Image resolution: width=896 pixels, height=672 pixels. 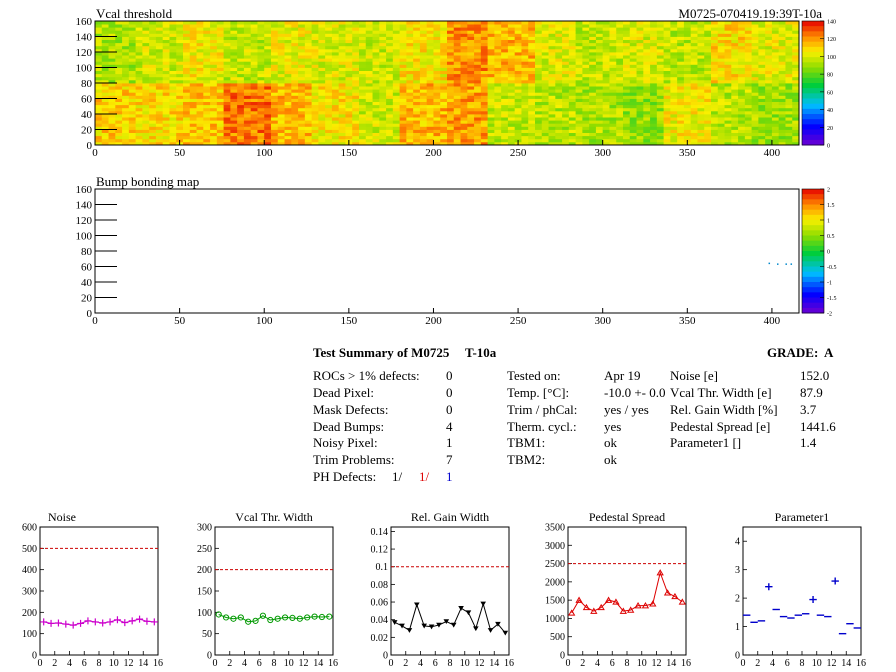 What do you see at coordinates (694, 375) in the screenshot?
I see `stat-label: Noise [e]` at bounding box center [694, 375].